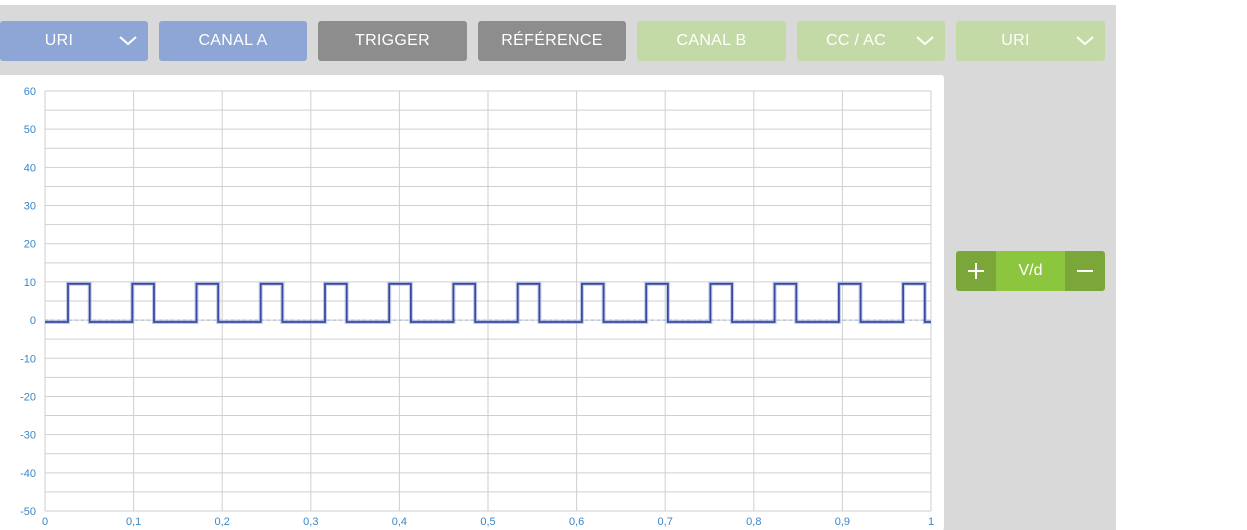 Image resolution: width=1247 pixels, height=530 pixels. I want to click on y-tick-label: -50, so click(28, 512).